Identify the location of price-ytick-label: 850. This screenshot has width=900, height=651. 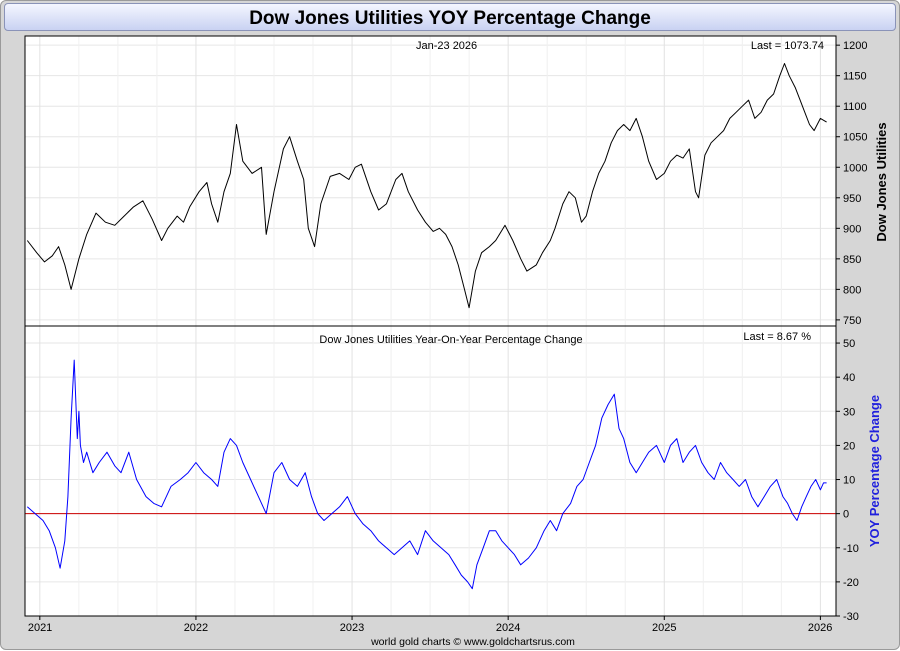
(852, 260).